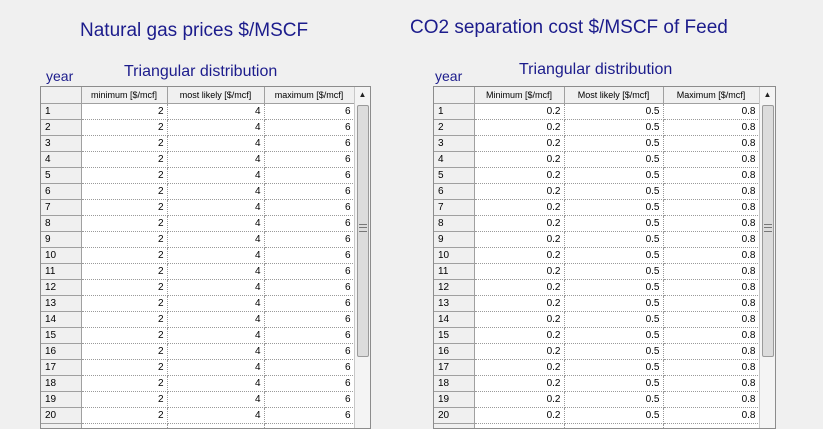  Describe the element at coordinates (711, 95) in the screenshot. I see `col-header-maximum: Maximum [$/mcf]` at that location.